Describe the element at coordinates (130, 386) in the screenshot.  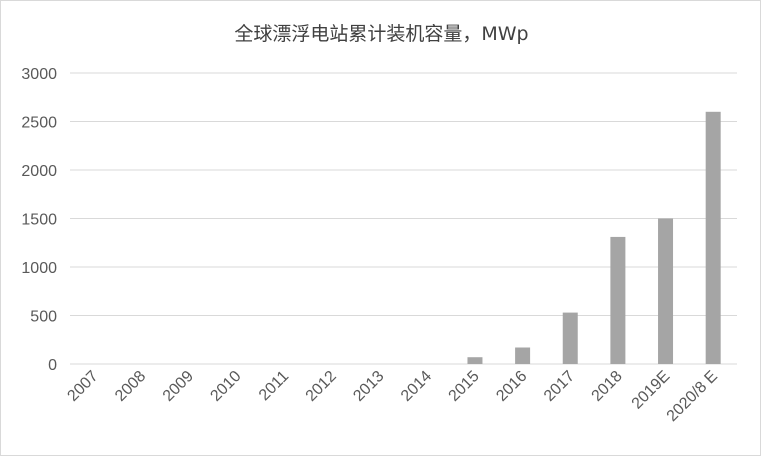
I see `x-tick-label: 2008` at that location.